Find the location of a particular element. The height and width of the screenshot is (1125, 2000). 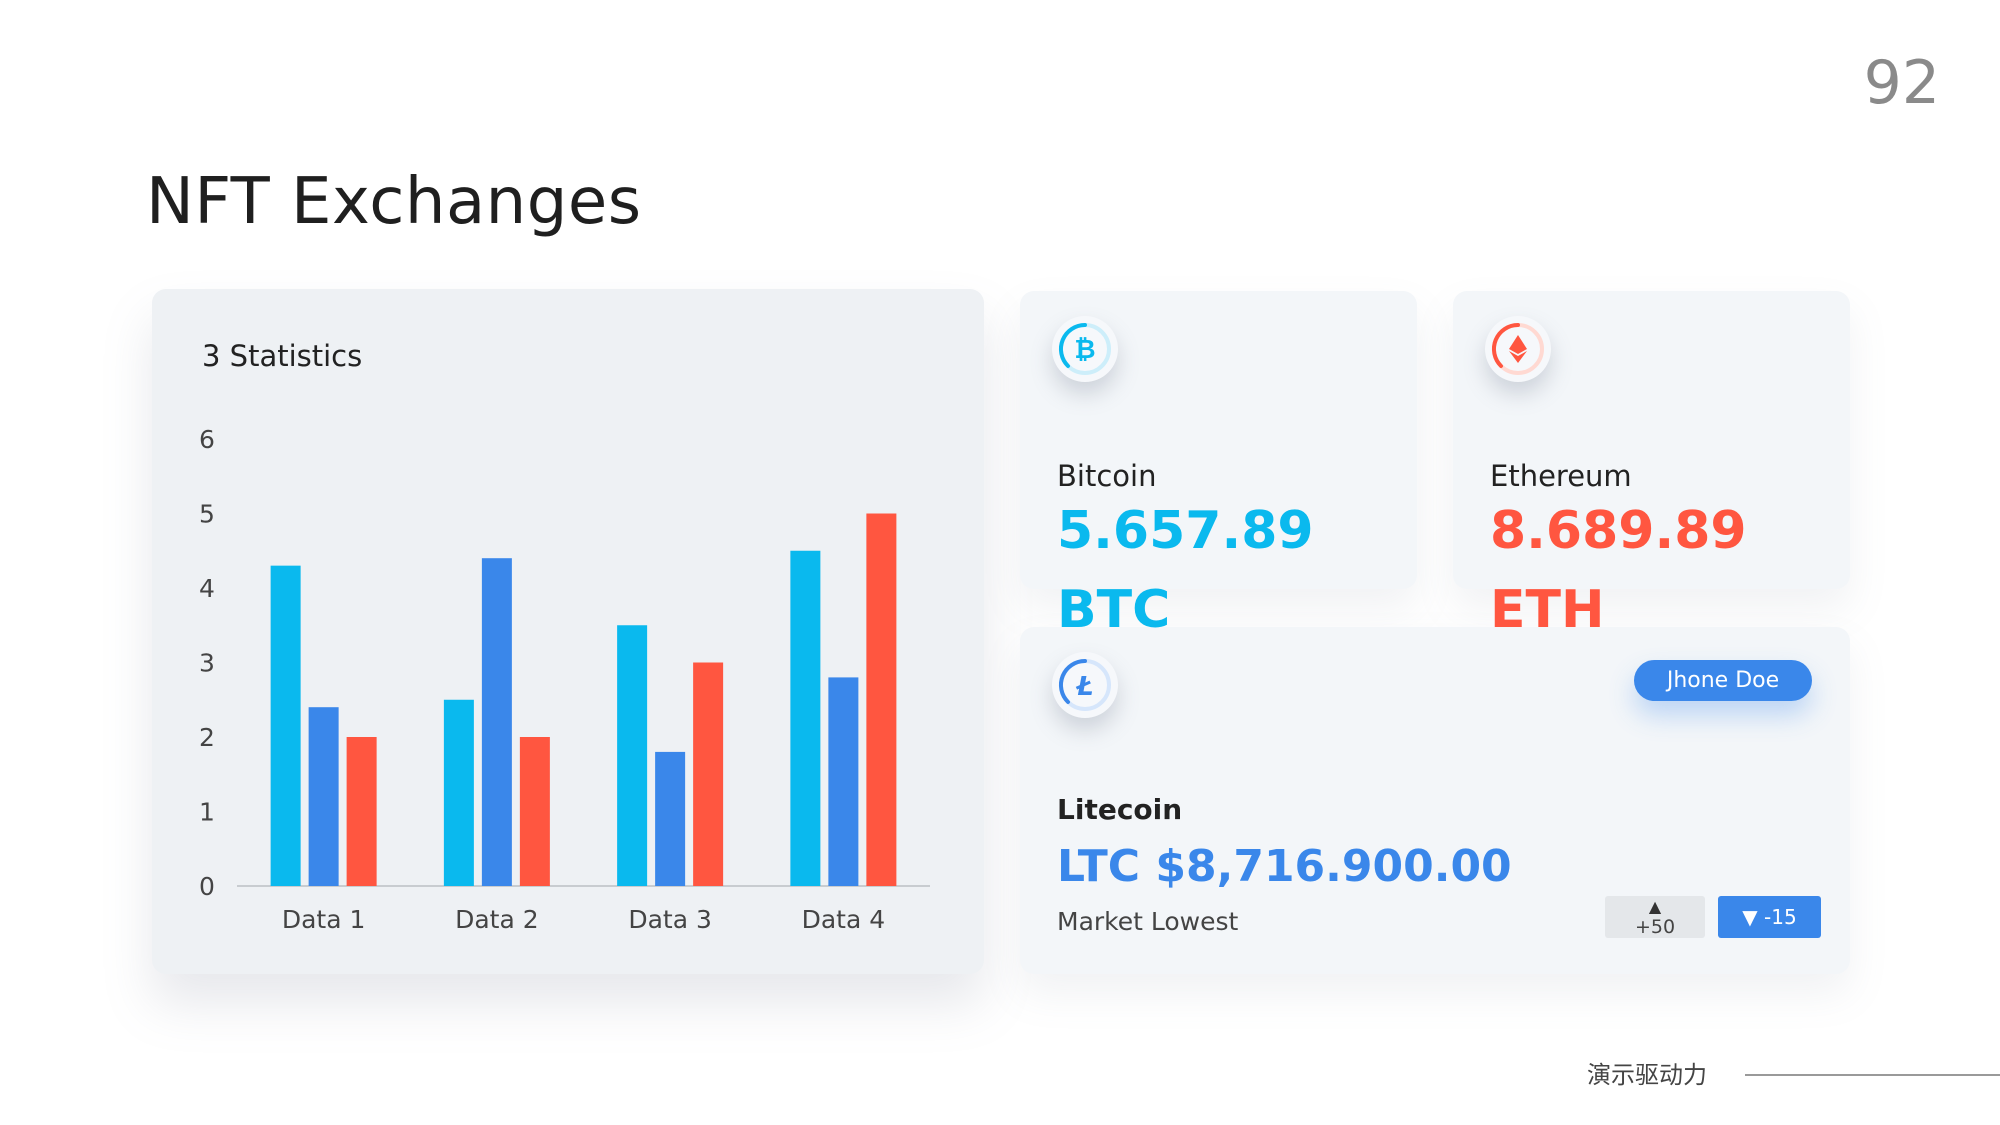

market-lowest-label: Market Lowest is located at coordinates (1148, 921).